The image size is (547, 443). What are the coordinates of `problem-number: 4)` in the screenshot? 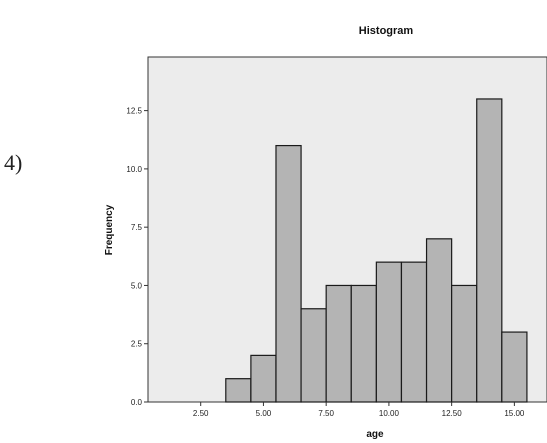 It's located at (13, 162).